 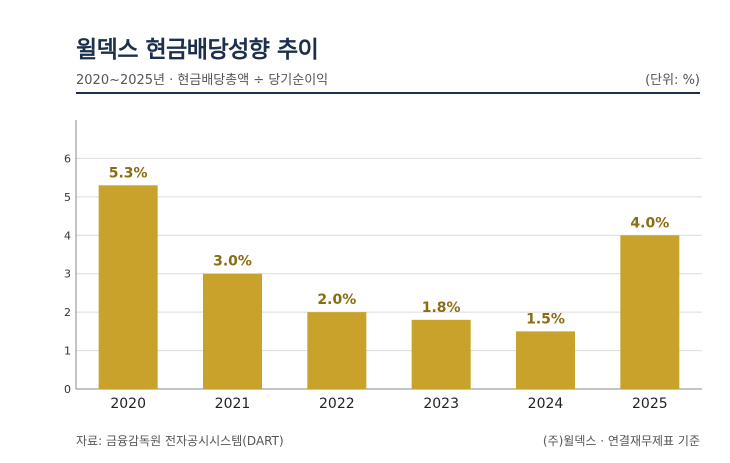 I want to click on y-tick-labels: 0 1 2 3 4 5 6, so click(x=67, y=274).